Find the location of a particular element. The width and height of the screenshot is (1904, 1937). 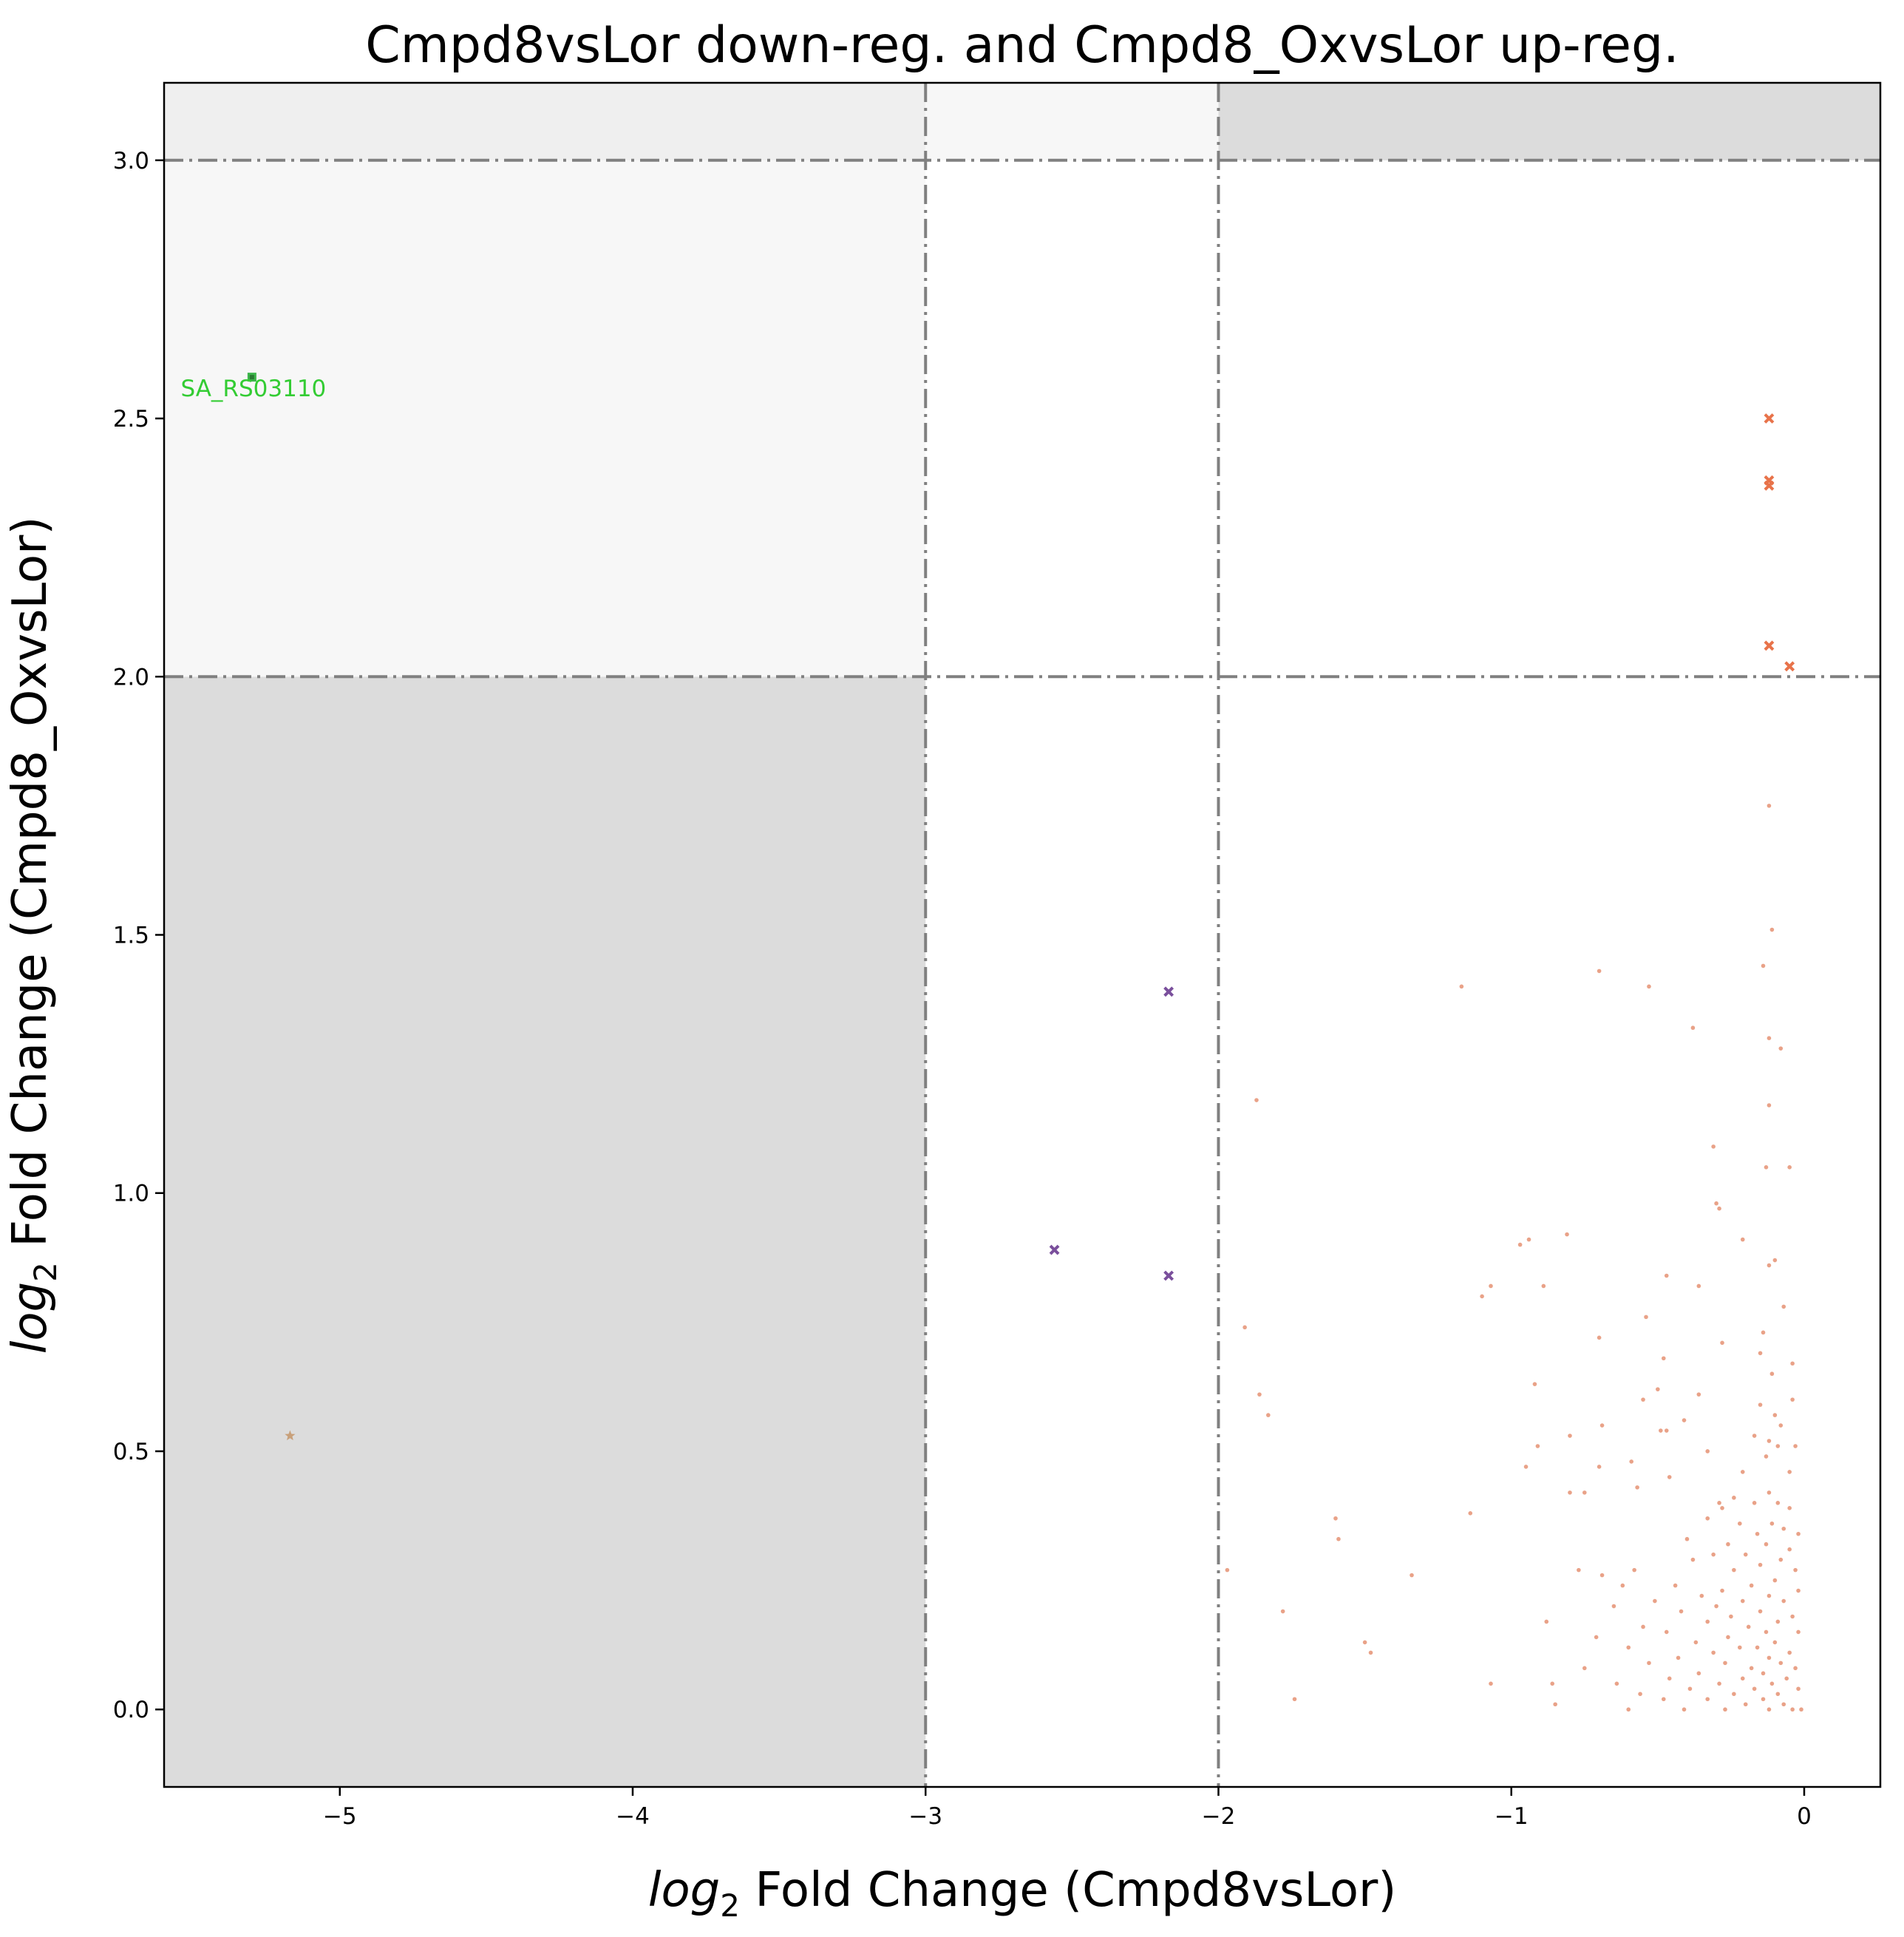

y-tick-label: 2.5 is located at coordinates (131, 419).